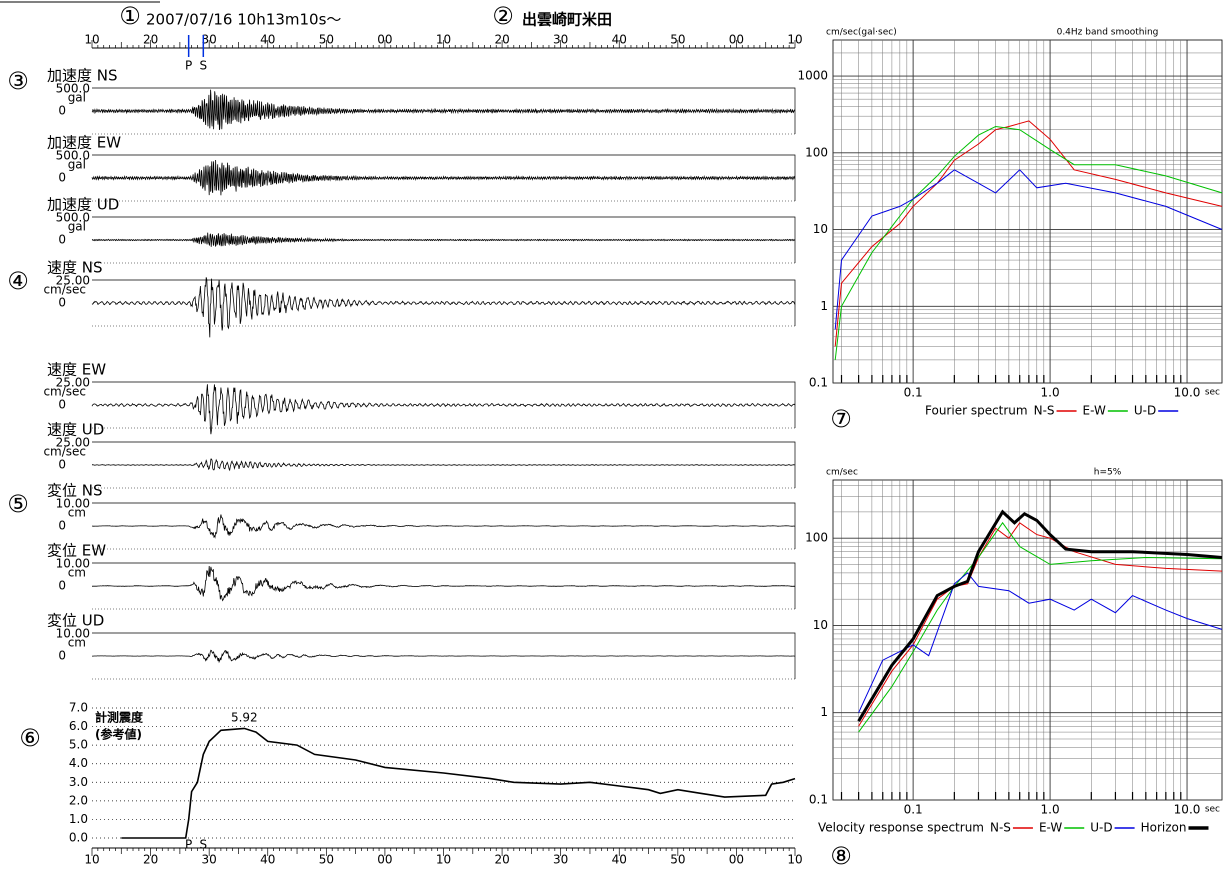  Describe the element at coordinates (244, 718) in the screenshot. I see `peak-label: 5.92` at that location.